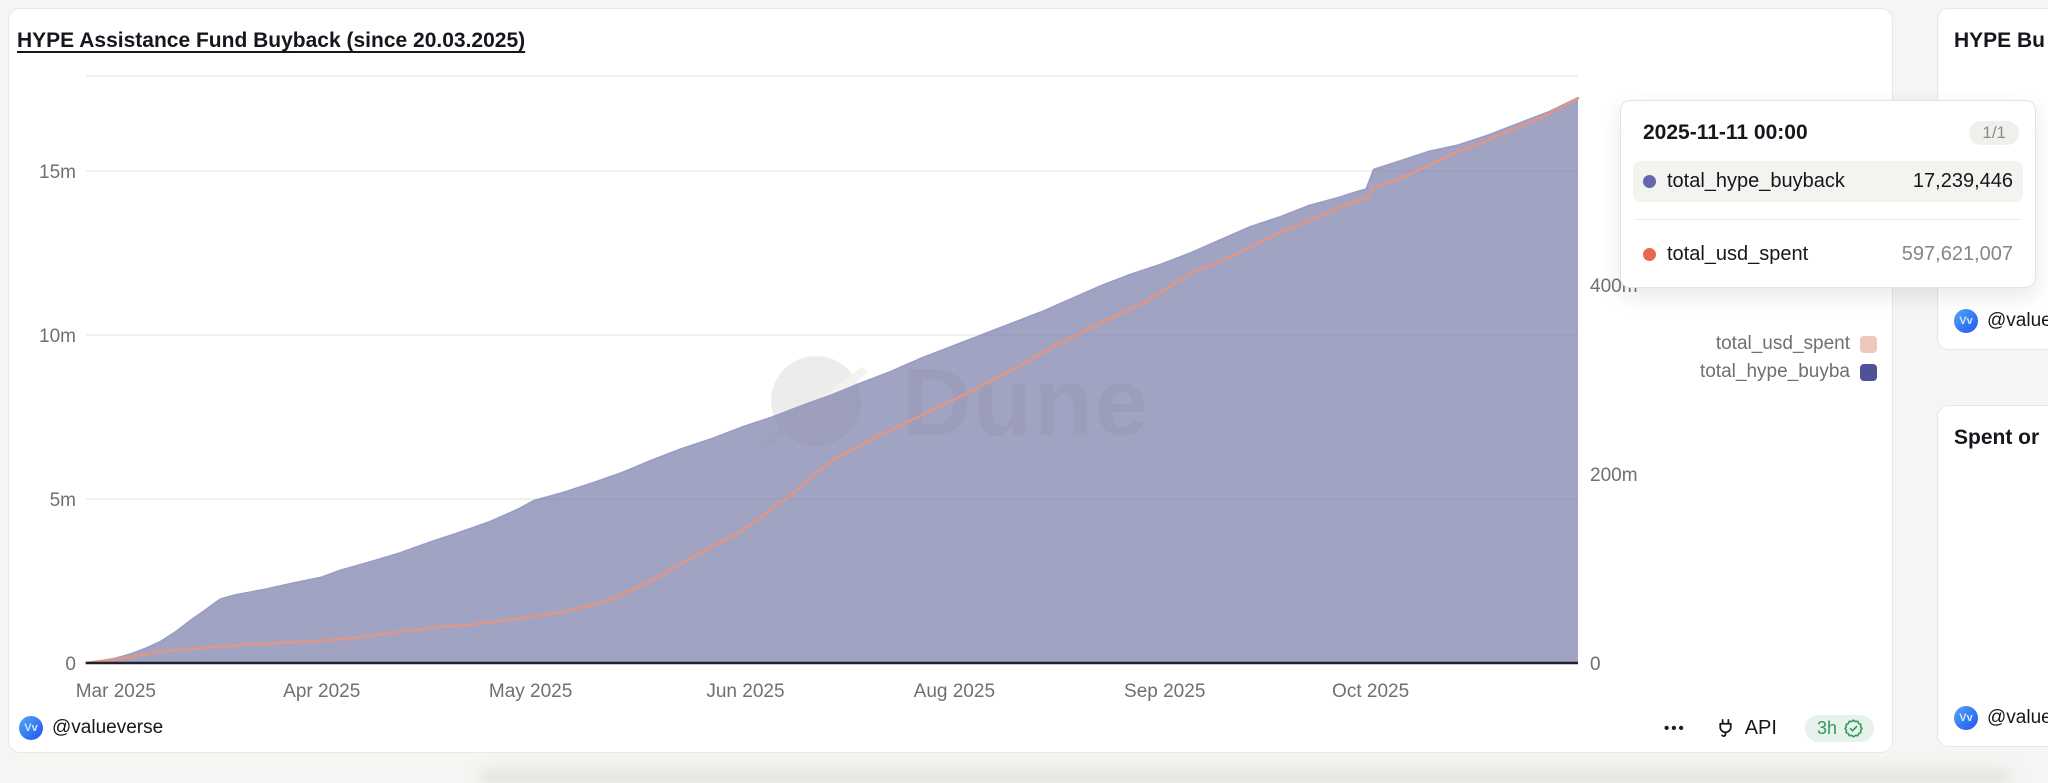  Describe the element at coordinates (530, 691) in the screenshot. I see `x-tick-May-2025: May 2025` at that location.